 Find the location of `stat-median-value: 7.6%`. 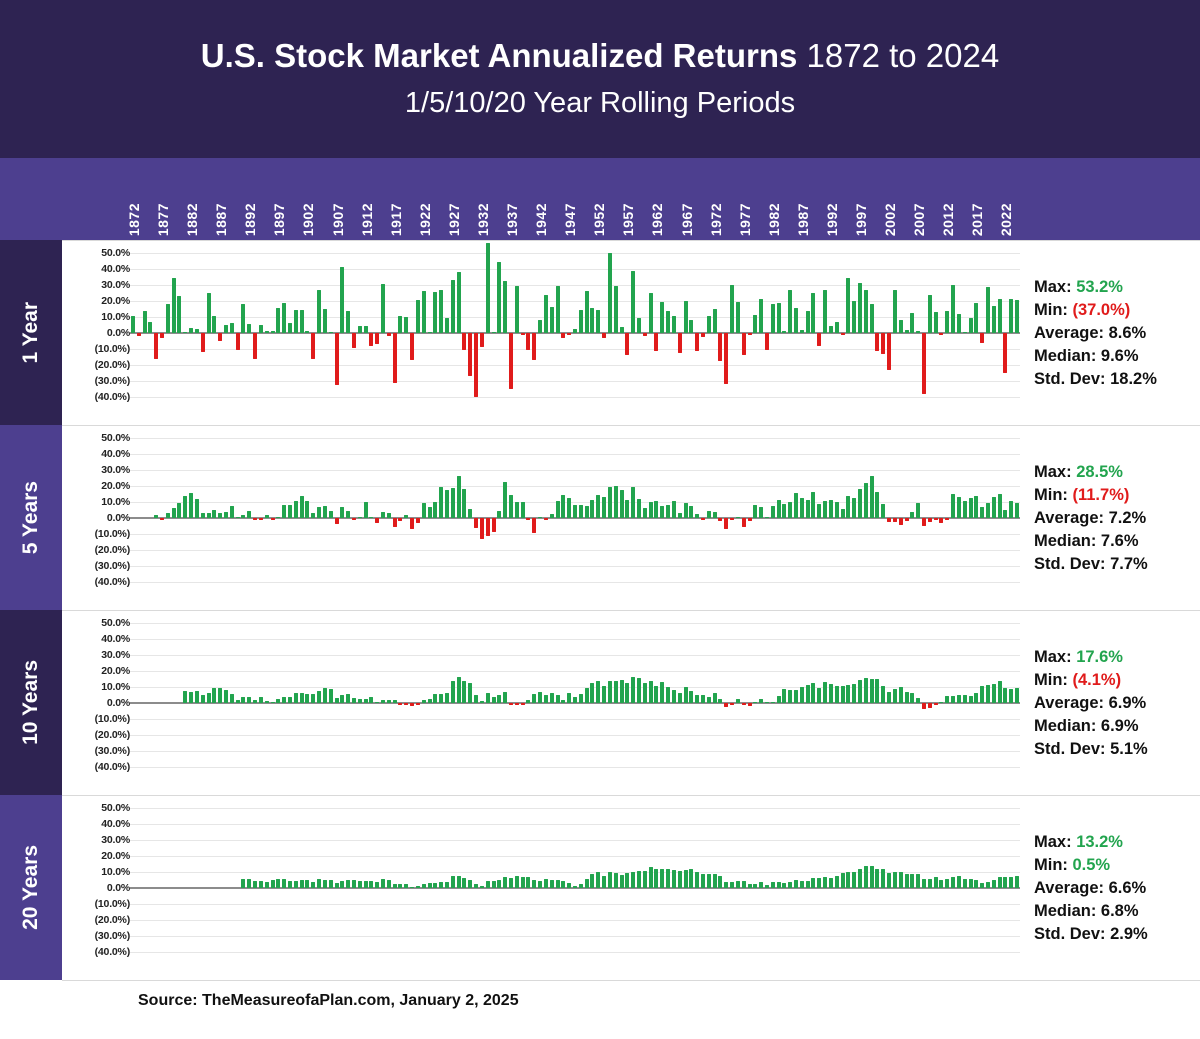

stat-median-value: 7.6% is located at coordinates (1119, 541).